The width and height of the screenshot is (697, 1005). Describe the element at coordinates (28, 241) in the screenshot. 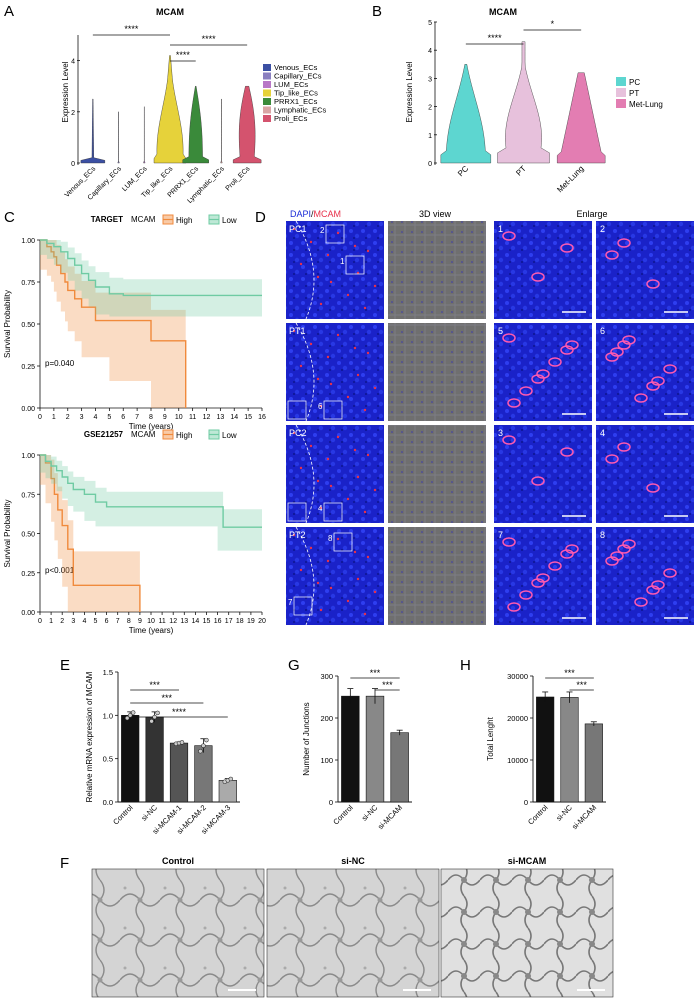

I see `ytick-label: 1.00` at that location.